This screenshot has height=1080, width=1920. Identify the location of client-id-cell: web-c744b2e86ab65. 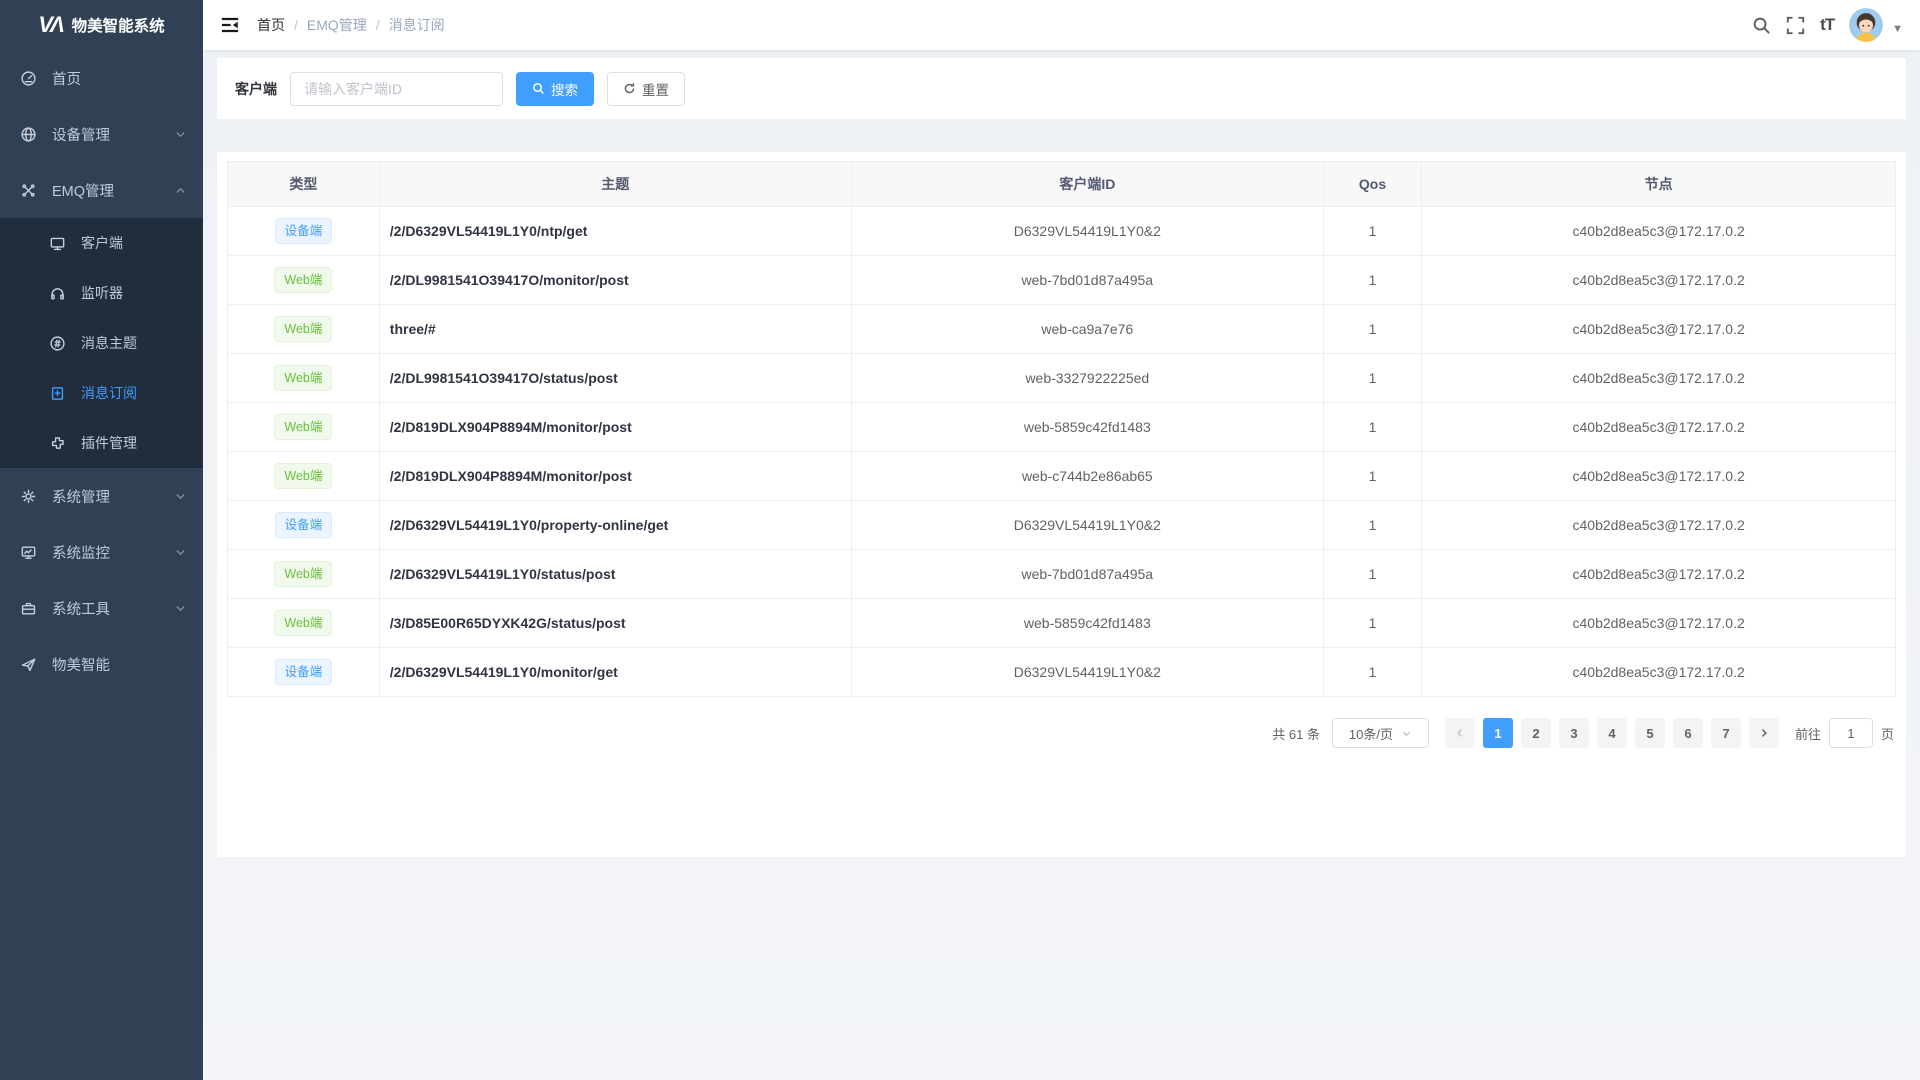
(1087, 476).